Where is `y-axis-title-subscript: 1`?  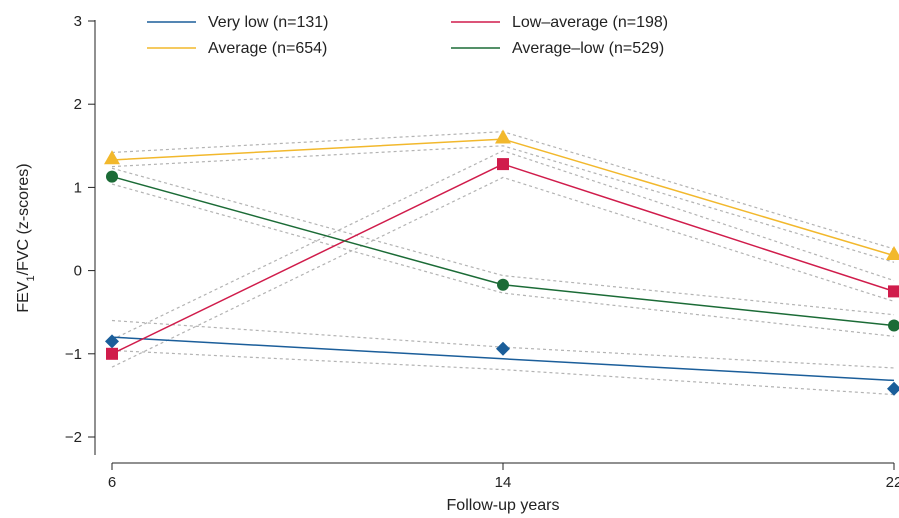
y-axis-title-subscript: 1 is located at coordinates (31, 278).